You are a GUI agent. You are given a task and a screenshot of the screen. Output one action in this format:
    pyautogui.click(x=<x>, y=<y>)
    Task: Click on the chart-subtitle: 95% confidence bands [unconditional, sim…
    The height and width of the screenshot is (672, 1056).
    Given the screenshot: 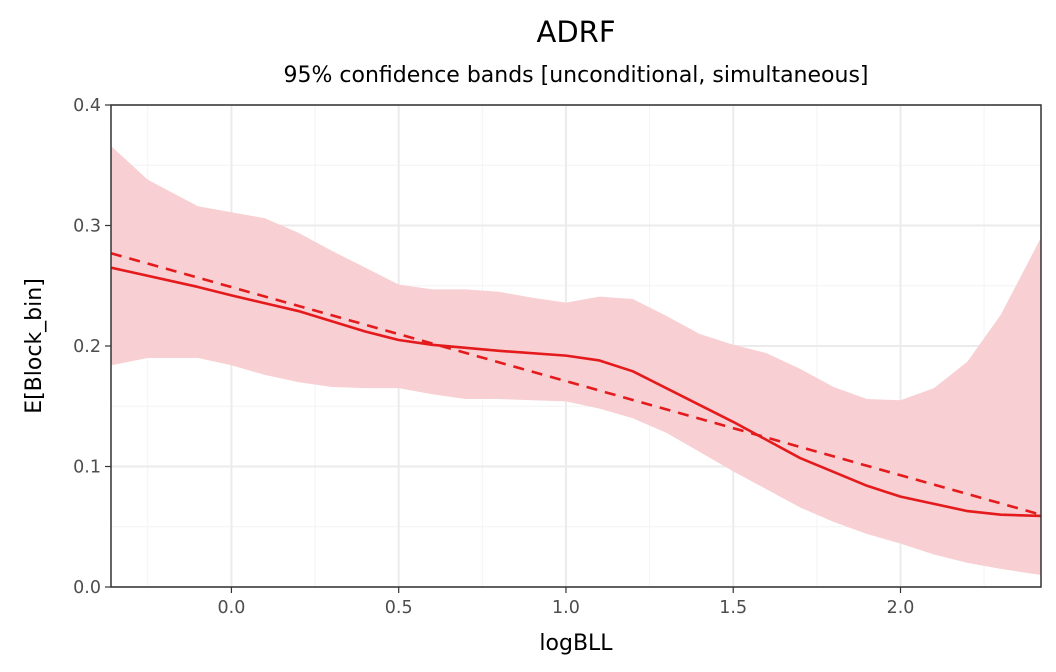 What is the action you would take?
    pyautogui.click(x=576, y=75)
    